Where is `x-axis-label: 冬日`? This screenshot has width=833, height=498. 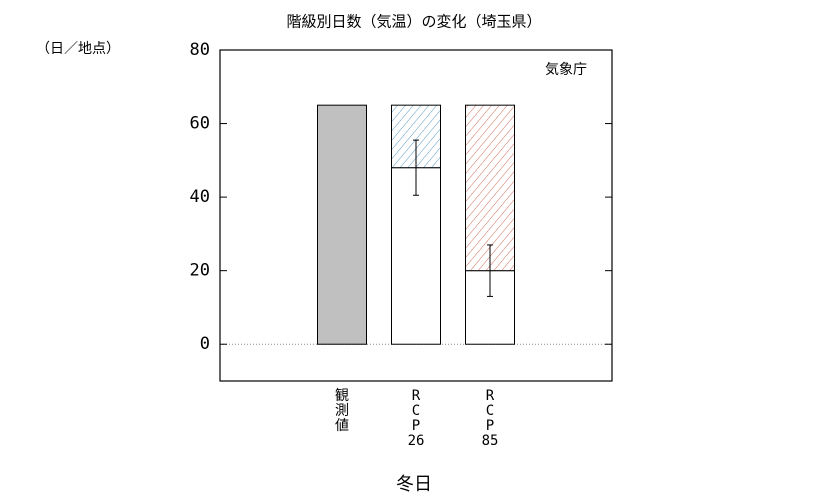 x-axis-label: 冬日 is located at coordinates (414, 484).